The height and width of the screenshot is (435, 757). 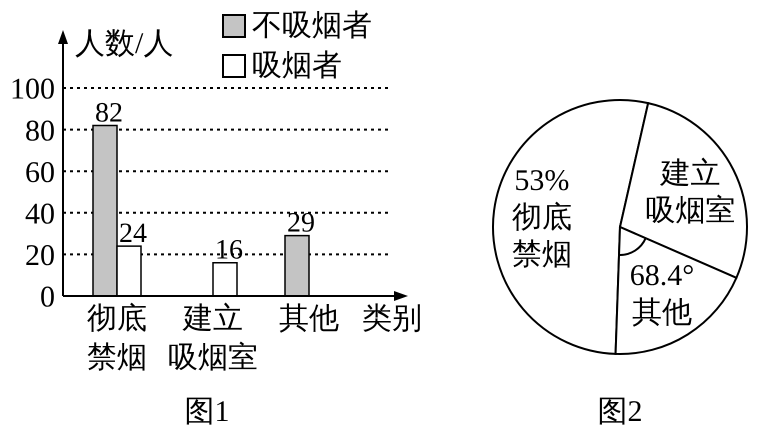 I want to click on y-tick-label: 60, so click(x=40, y=172).